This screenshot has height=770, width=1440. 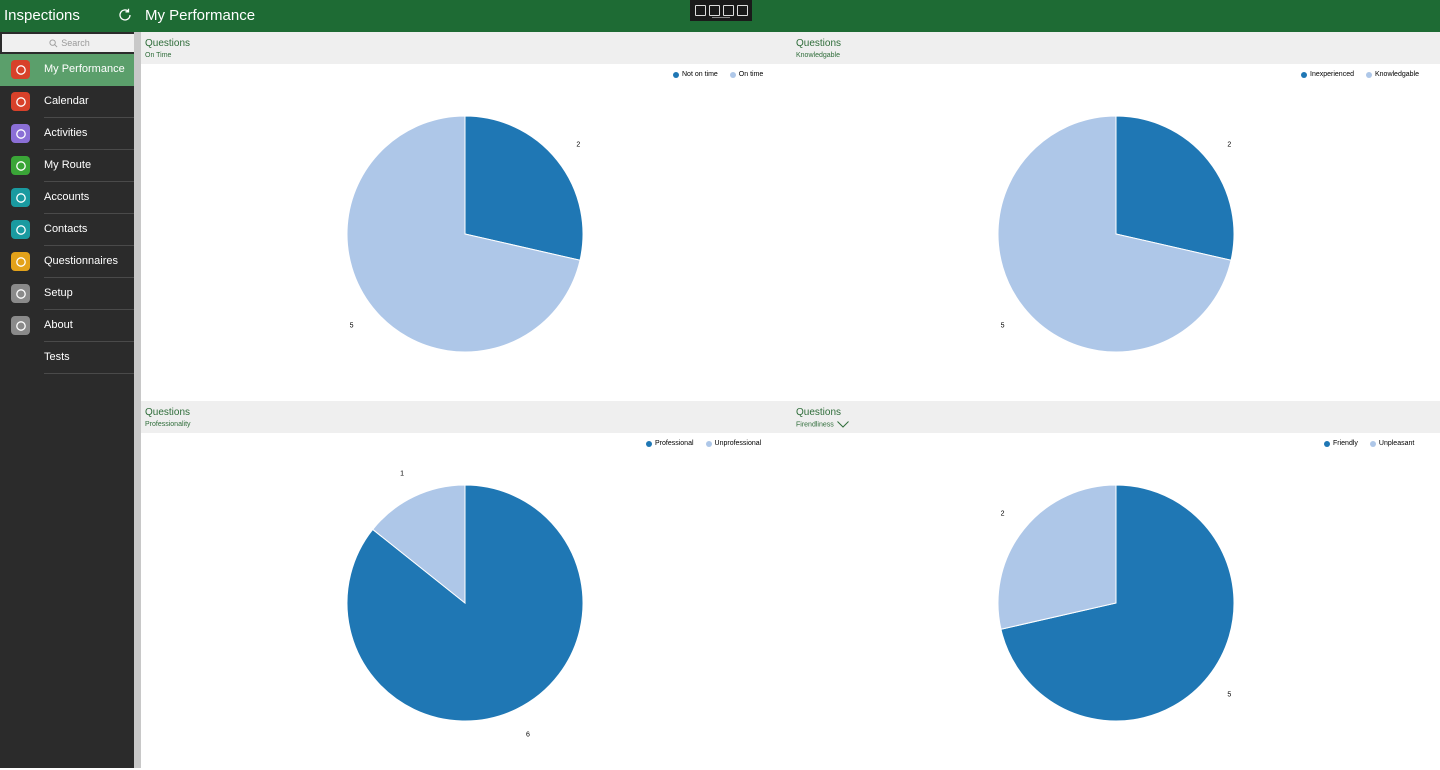 What do you see at coordinates (158, 55) in the screenshot?
I see `panel-subtitle: On Time` at bounding box center [158, 55].